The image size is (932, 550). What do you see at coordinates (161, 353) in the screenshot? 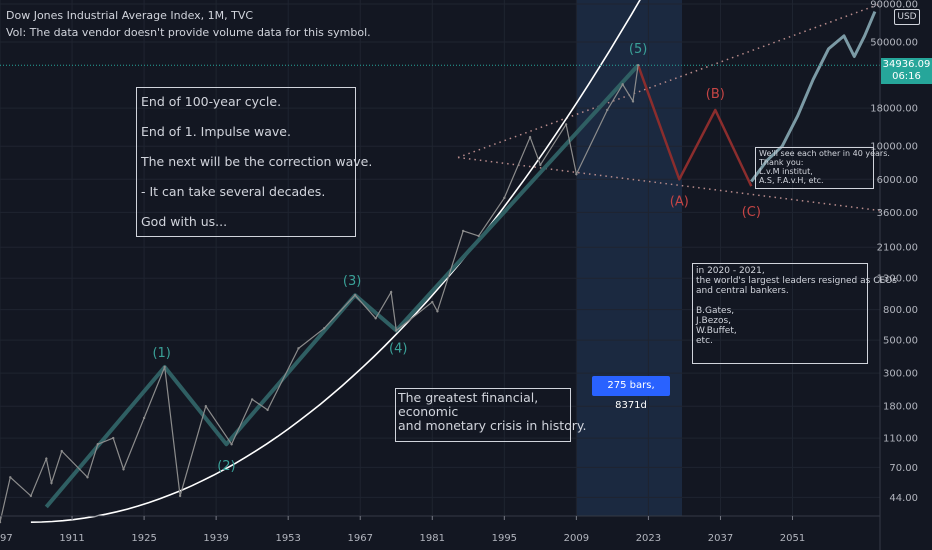
I see `wave-label: (1)` at bounding box center [161, 353].